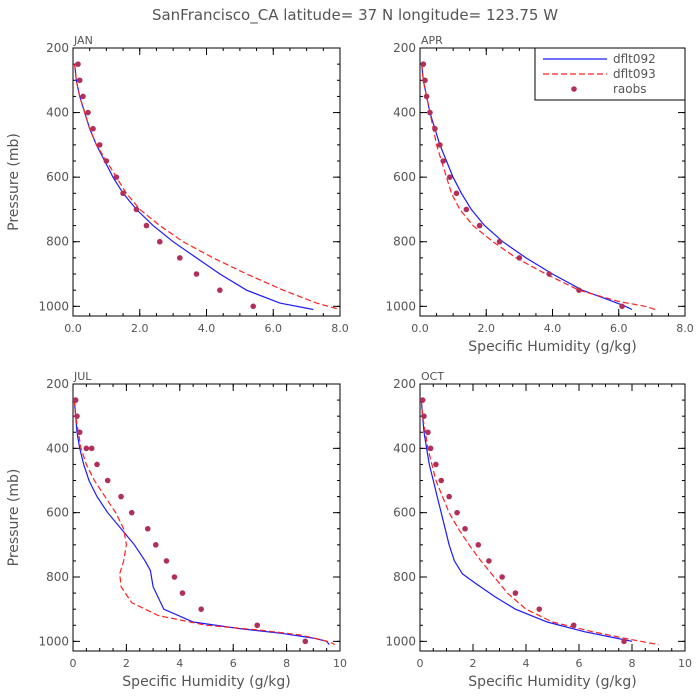 The height and width of the screenshot is (700, 700). I want to click on panel-title: JUL, so click(82, 376).